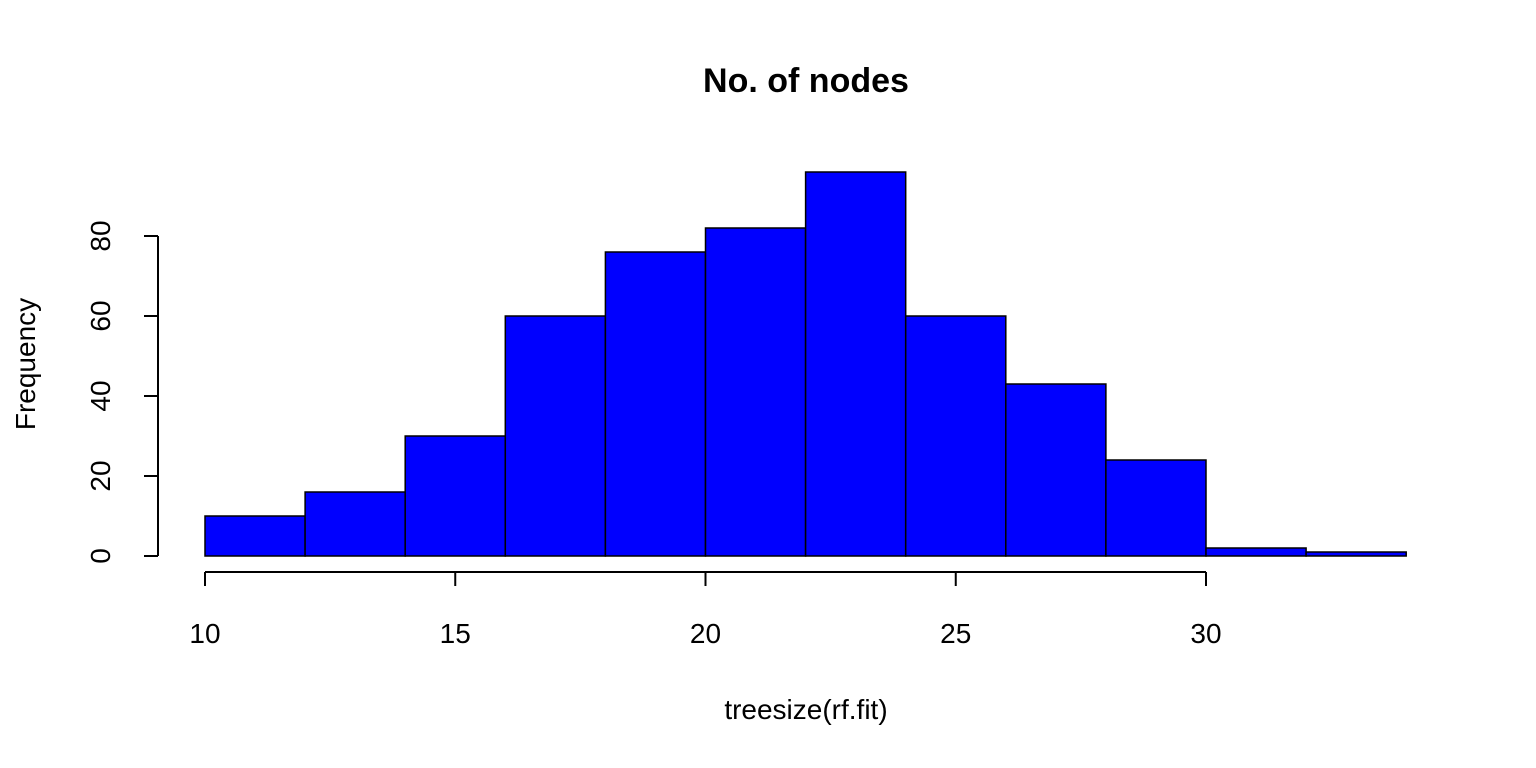 Image resolution: width=1536 pixels, height=768 pixels. Describe the element at coordinates (121, 392) in the screenshot. I see `y-ticks-group: 0 20 40 60 80` at that location.